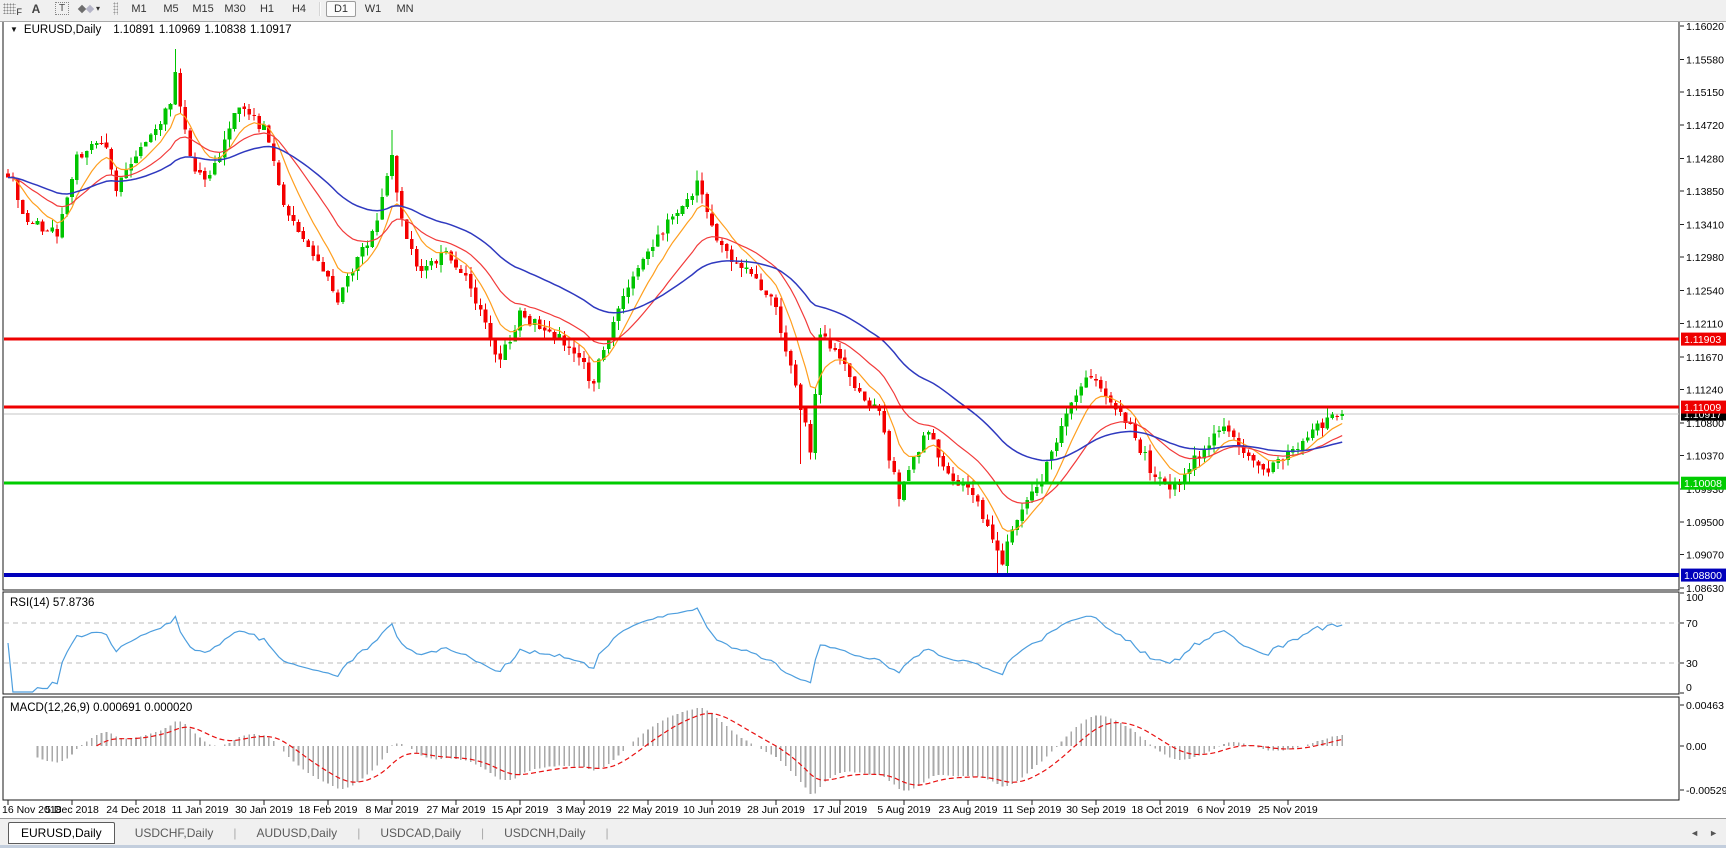  What do you see at coordinates (139, 8) in the screenshot?
I see `timeframe-M1: M1` at bounding box center [139, 8].